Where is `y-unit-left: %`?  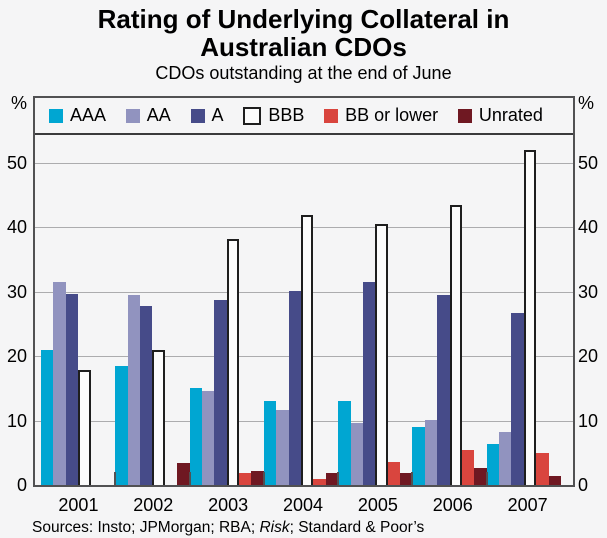 y-unit-left: % is located at coordinates (18, 103).